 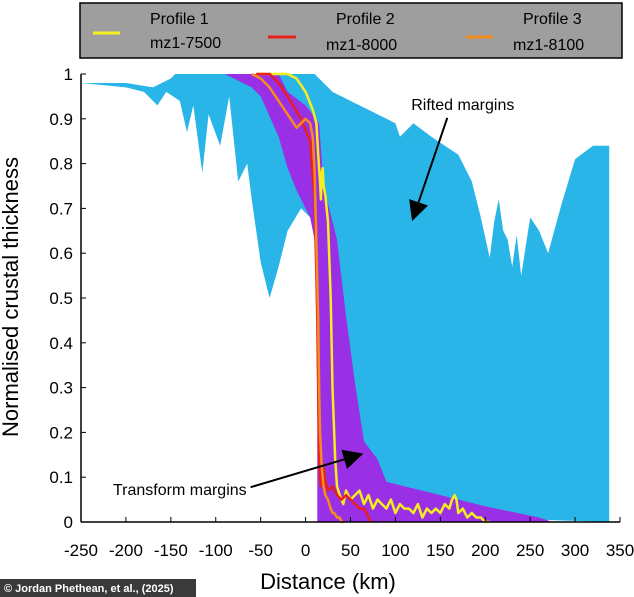 I want to click on y-tick-label: 0.1, so click(x=61, y=477).